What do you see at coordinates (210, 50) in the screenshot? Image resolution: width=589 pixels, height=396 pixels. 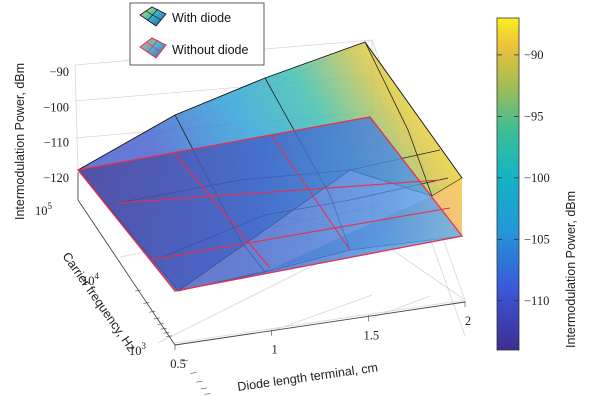 I see `legend-label-without-diode: Without diode` at bounding box center [210, 50].